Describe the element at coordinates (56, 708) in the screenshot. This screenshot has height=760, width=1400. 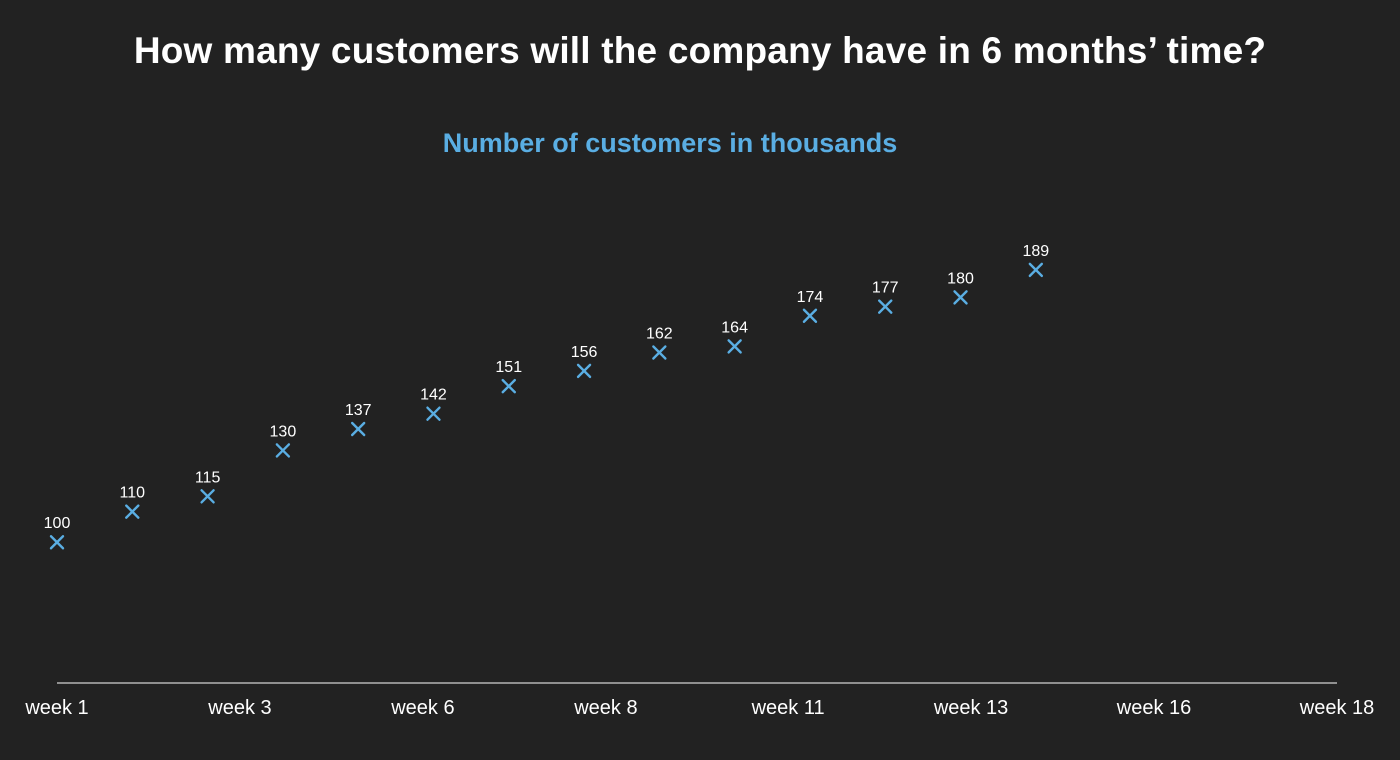
I see `x-tick-label: week 1` at that location.